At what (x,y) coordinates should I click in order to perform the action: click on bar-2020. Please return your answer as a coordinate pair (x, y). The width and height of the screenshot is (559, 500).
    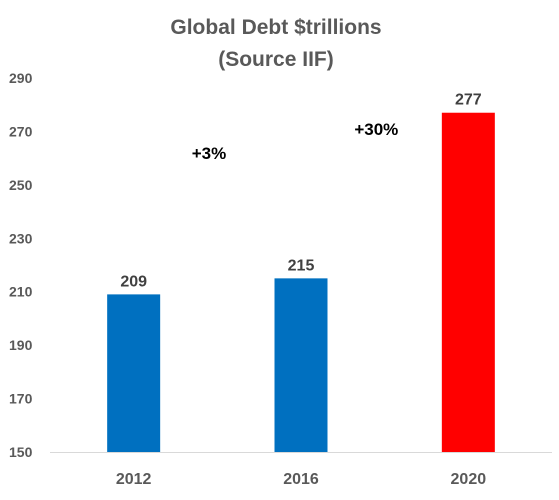
    Looking at the image, I should click on (468, 282).